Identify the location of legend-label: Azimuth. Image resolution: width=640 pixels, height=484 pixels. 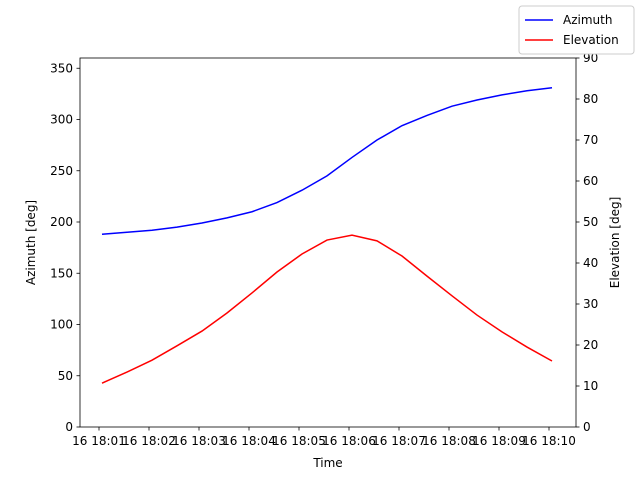
(587, 20).